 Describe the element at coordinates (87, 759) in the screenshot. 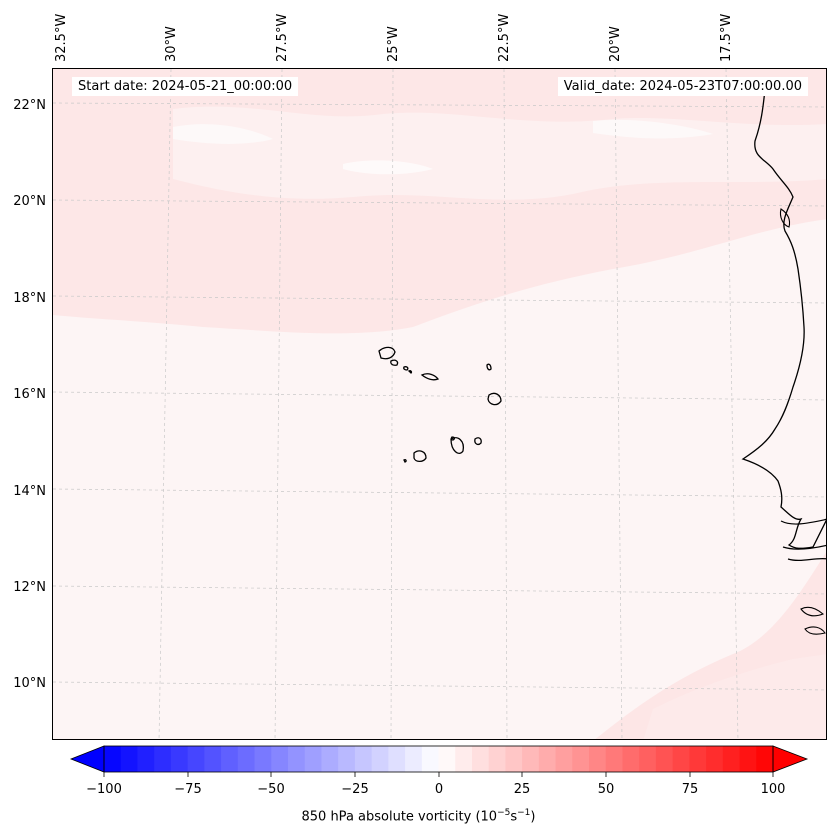

I see `colorbar-arrow-left` at that location.